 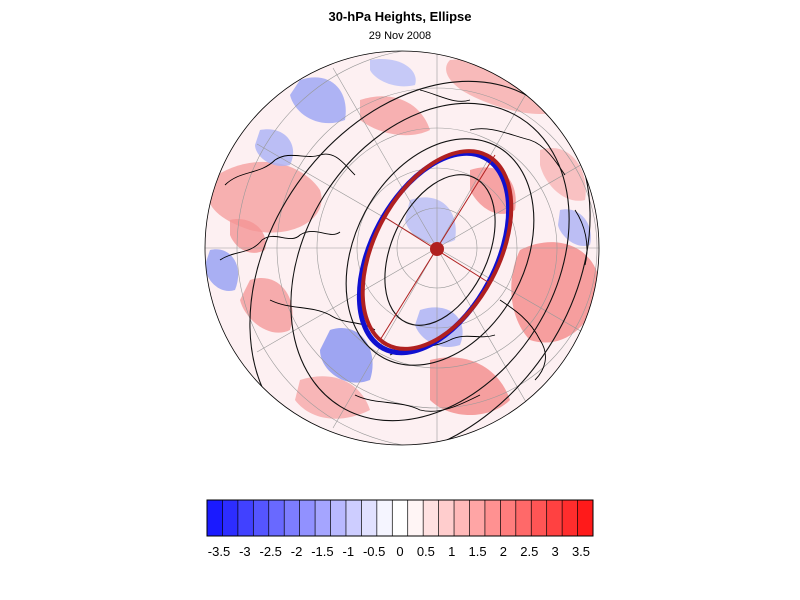 I want to click on colorbar-tick-label: 2.5, so click(x=529, y=551).